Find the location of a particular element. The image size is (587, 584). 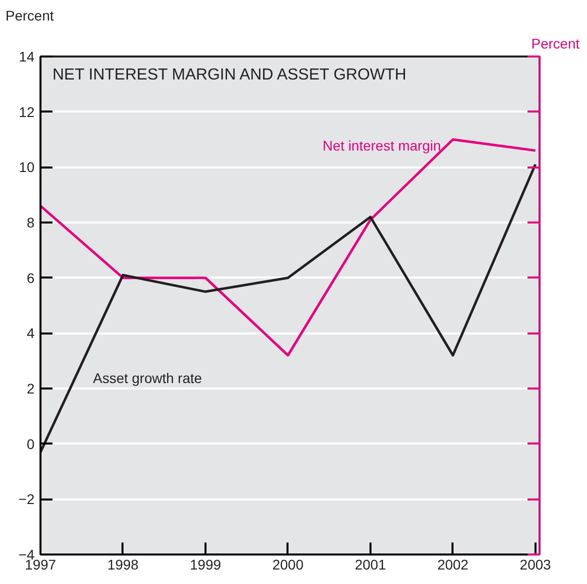

y-tick-label: 14 is located at coordinates (26, 56).